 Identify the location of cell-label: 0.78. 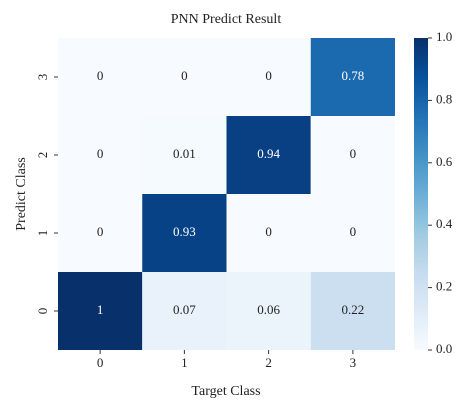
(353, 75).